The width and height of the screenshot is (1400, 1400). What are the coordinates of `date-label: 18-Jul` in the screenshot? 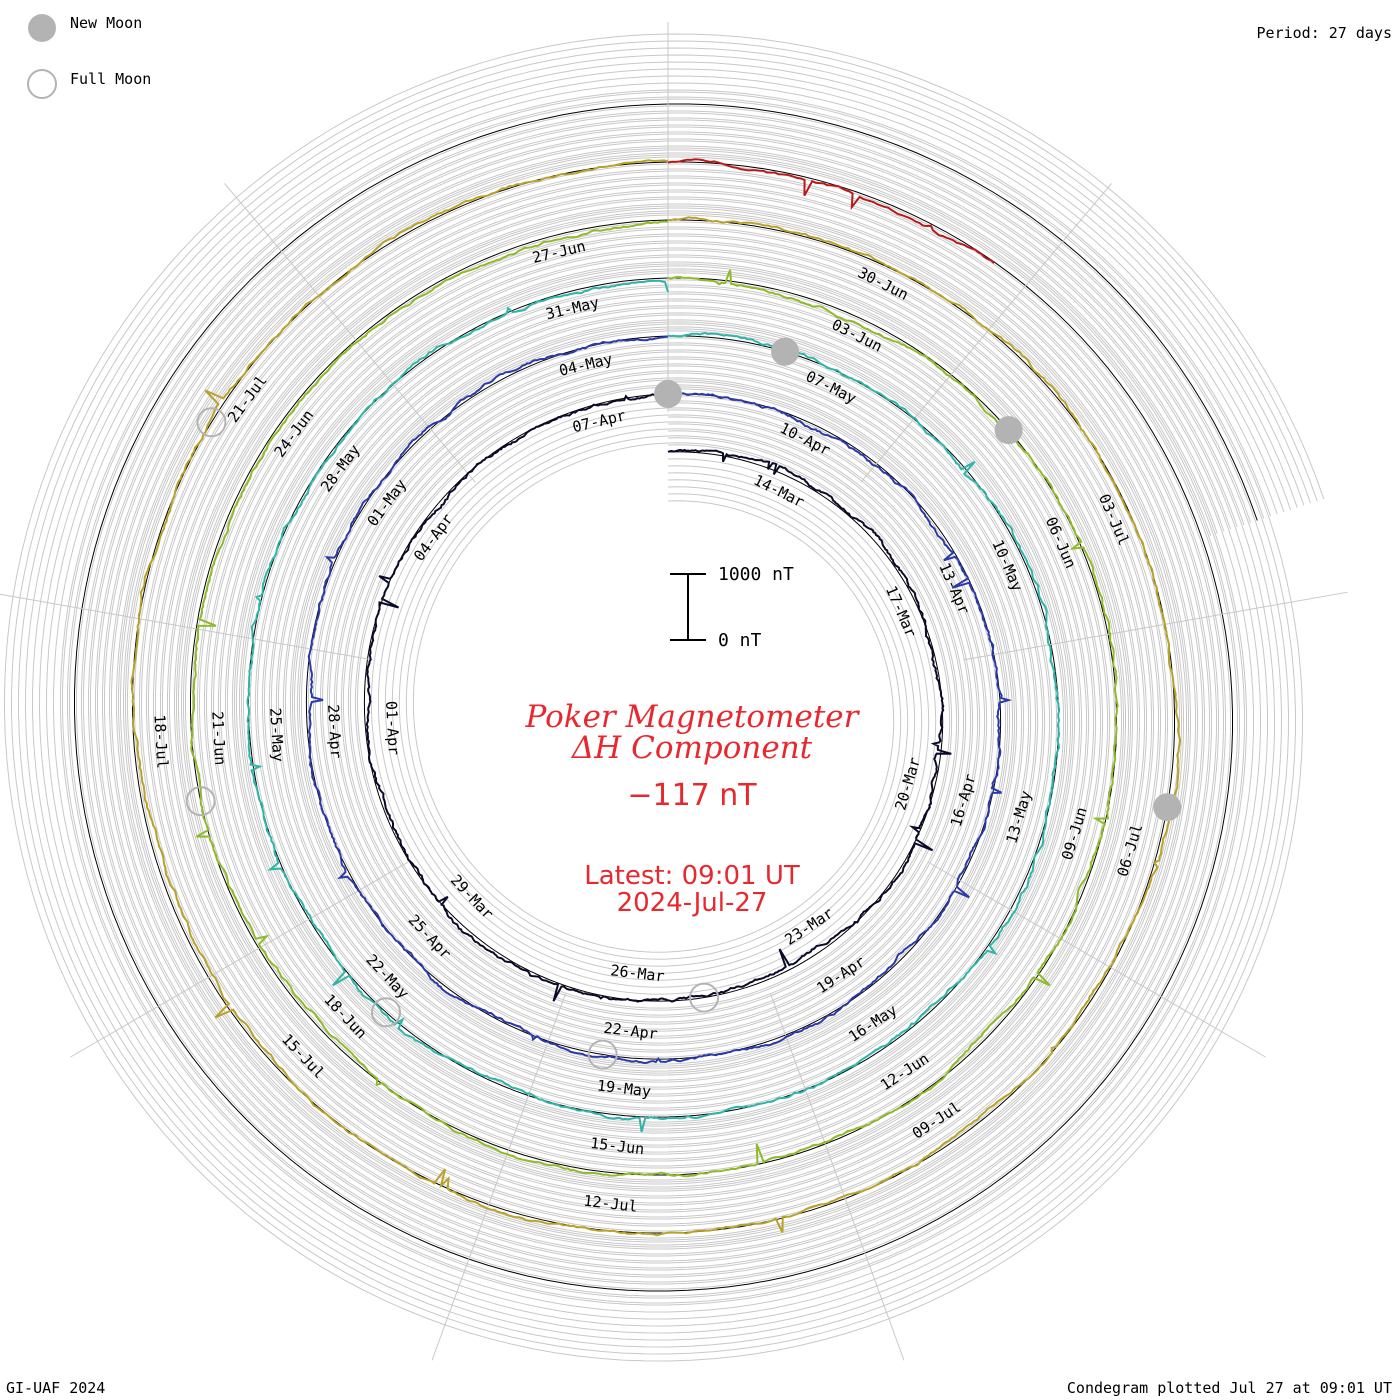 It's located at (160, 741).